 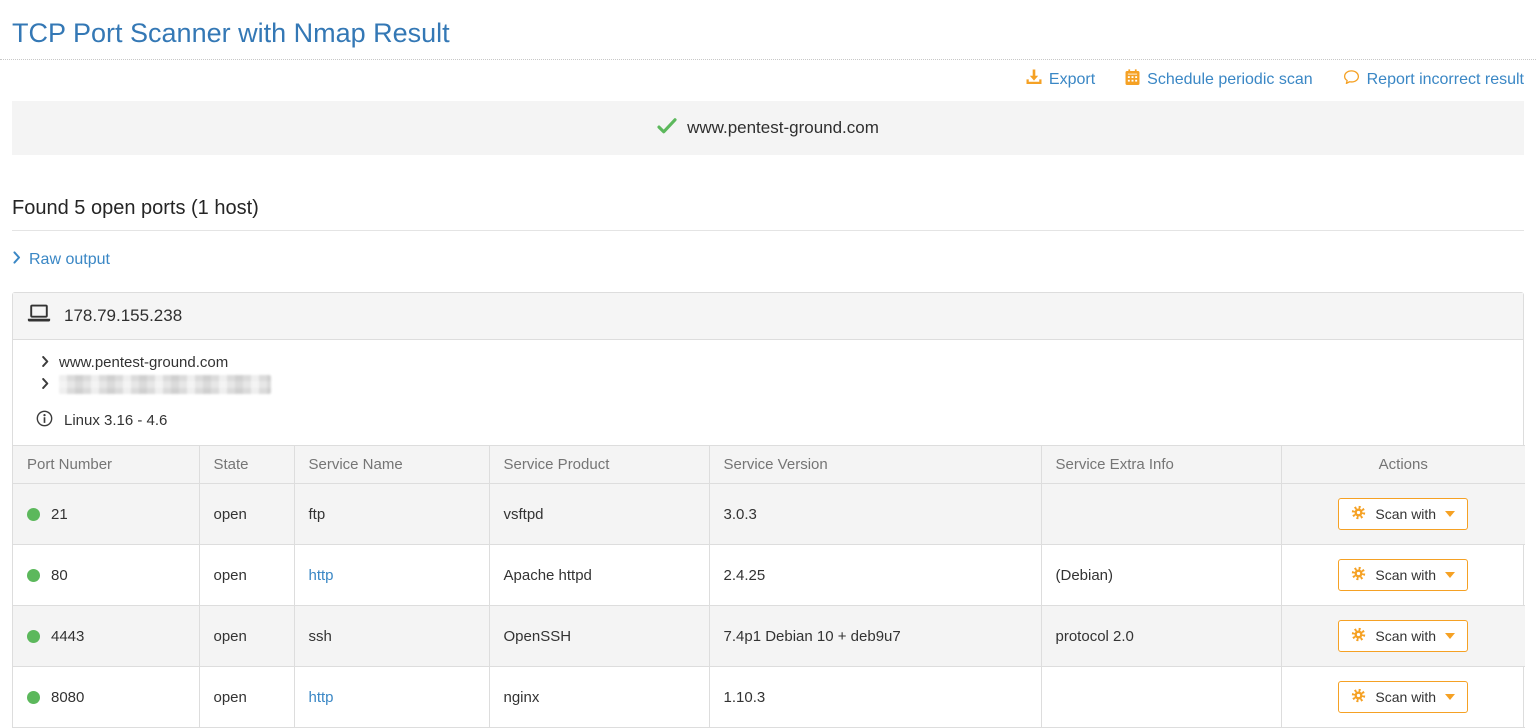 What do you see at coordinates (1072, 79) in the screenshot?
I see `export-label: Export` at bounding box center [1072, 79].